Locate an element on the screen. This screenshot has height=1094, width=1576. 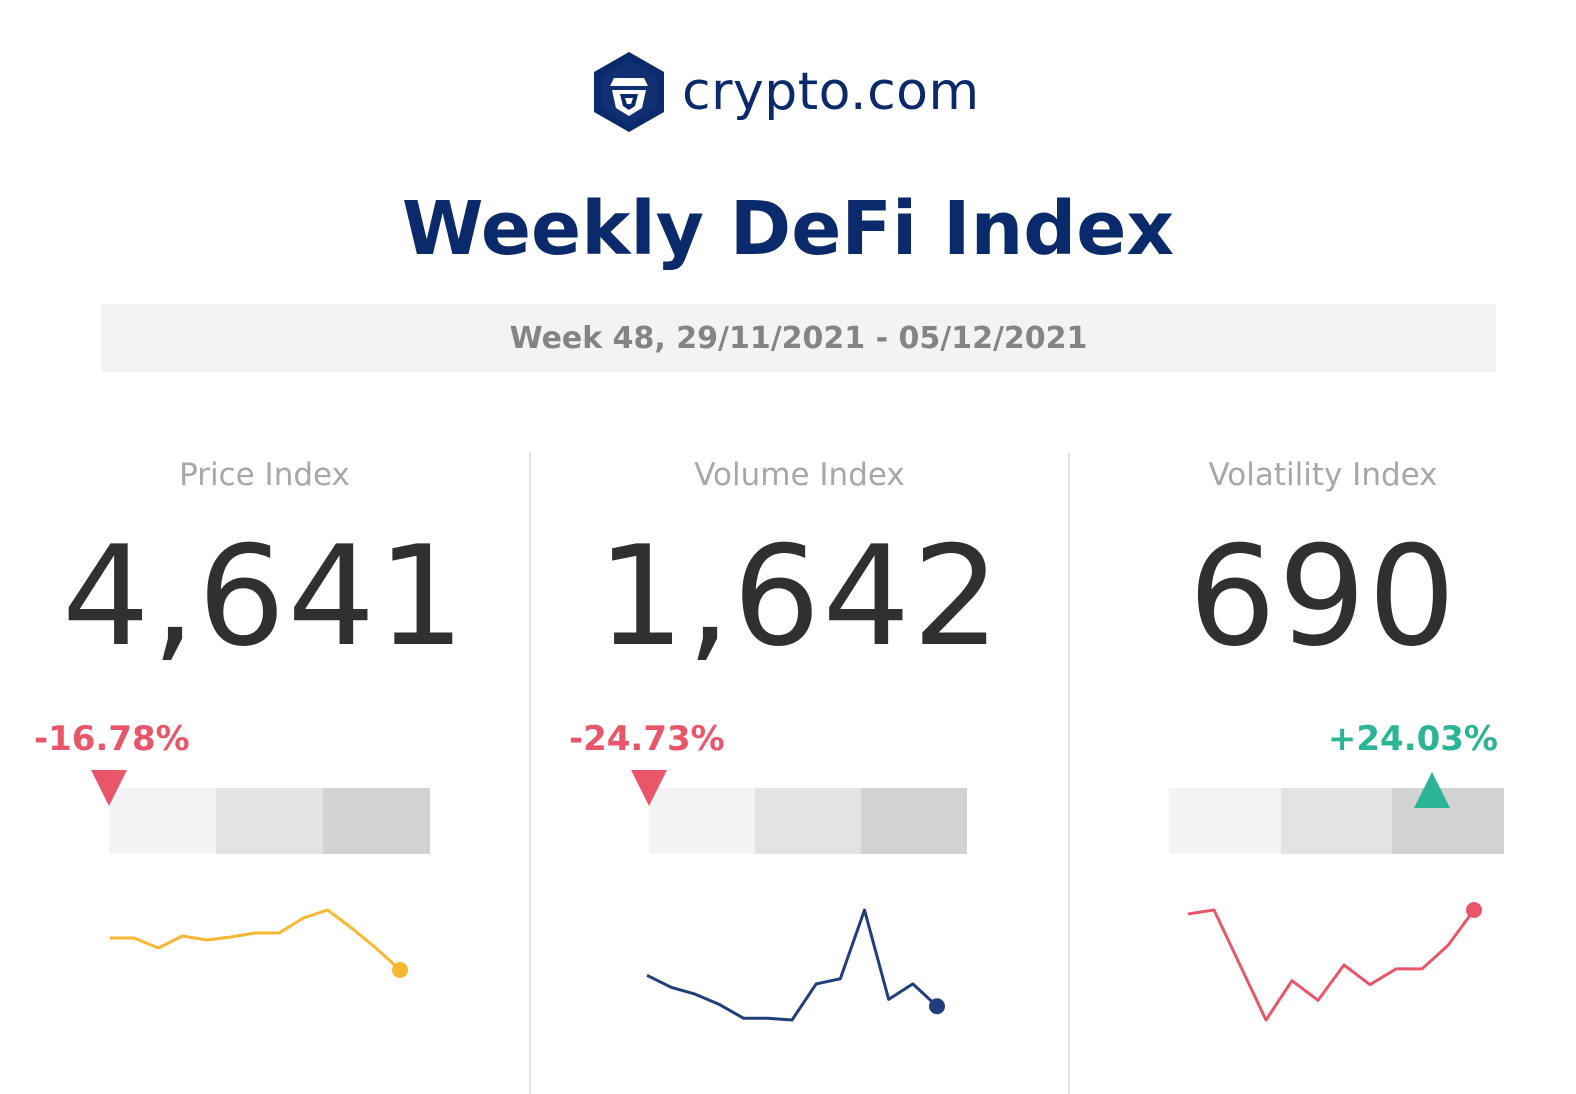
volume-index-sparkline is located at coordinates (795, 965).